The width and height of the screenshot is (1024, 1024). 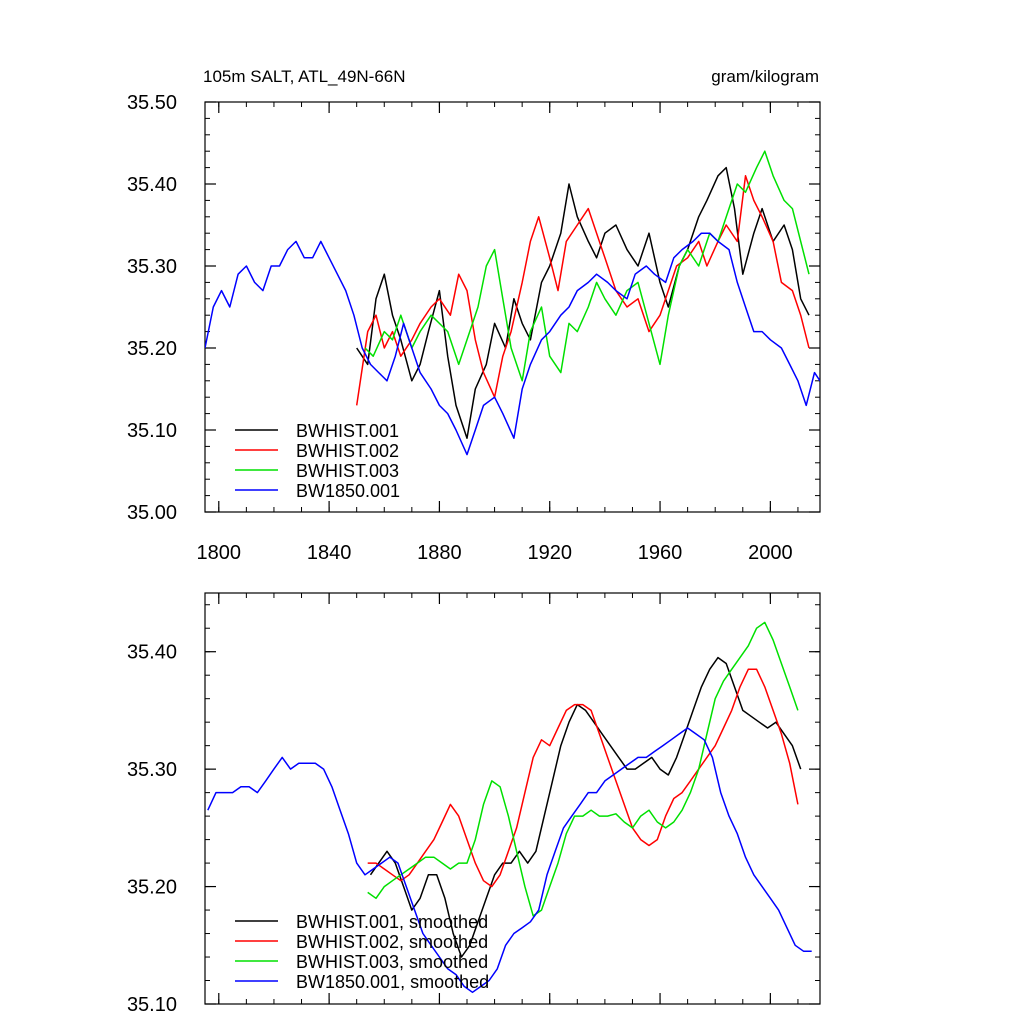 I want to click on x-tick-label: 2000, so click(x=770, y=553).